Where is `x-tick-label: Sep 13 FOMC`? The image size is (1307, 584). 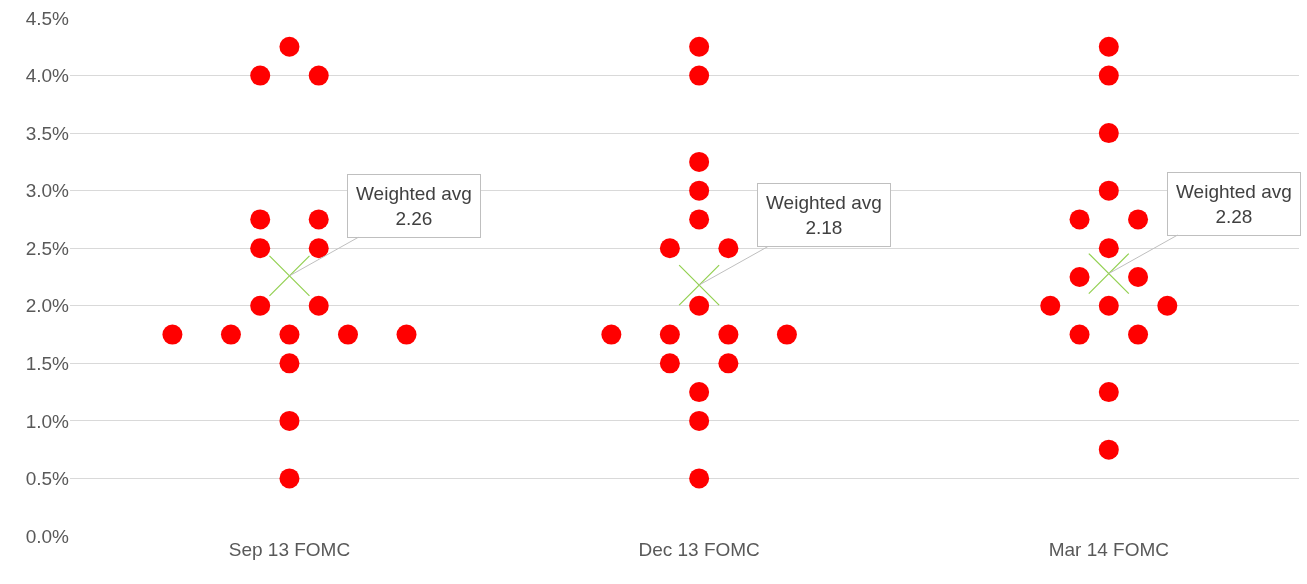
x-tick-label: Sep 13 FOMC is located at coordinates (289, 549).